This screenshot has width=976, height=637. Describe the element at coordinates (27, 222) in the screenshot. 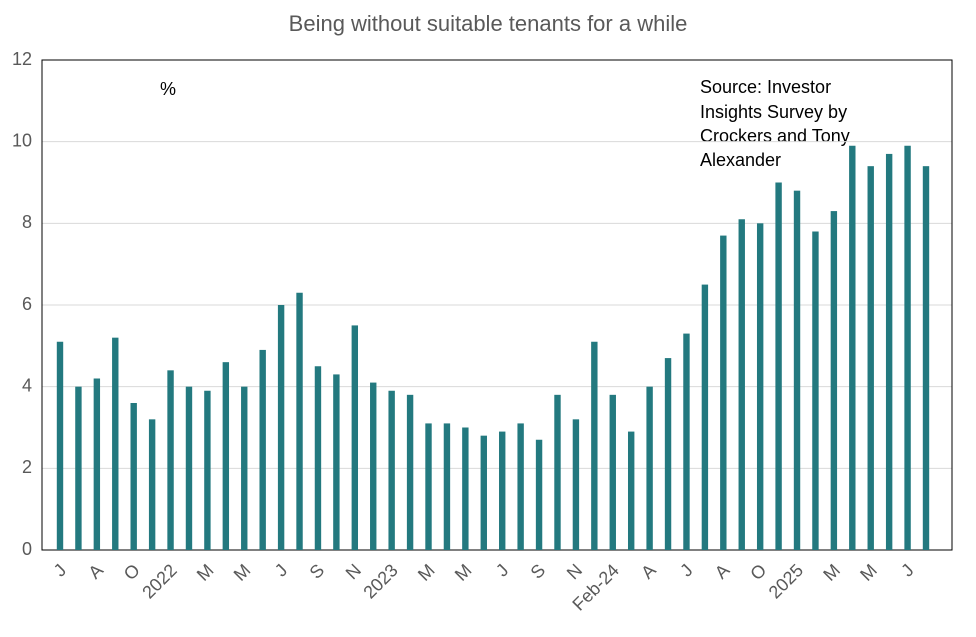

I see `y-tick-label: 8` at that location.